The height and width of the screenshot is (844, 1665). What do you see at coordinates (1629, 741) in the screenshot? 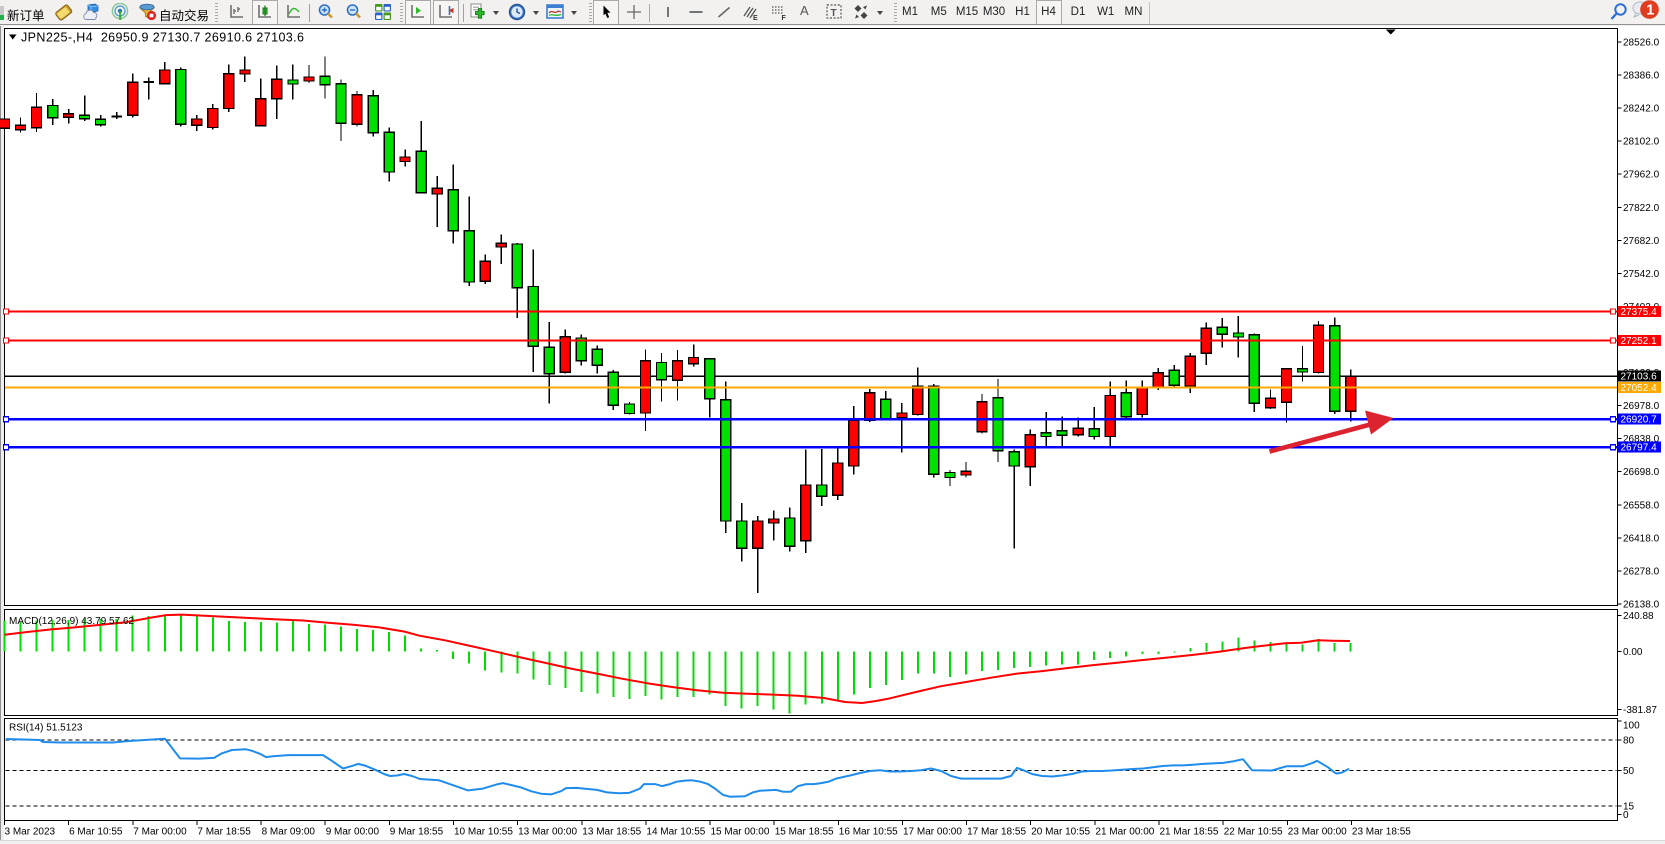
I see `svg-text: 80` at bounding box center [1629, 741].